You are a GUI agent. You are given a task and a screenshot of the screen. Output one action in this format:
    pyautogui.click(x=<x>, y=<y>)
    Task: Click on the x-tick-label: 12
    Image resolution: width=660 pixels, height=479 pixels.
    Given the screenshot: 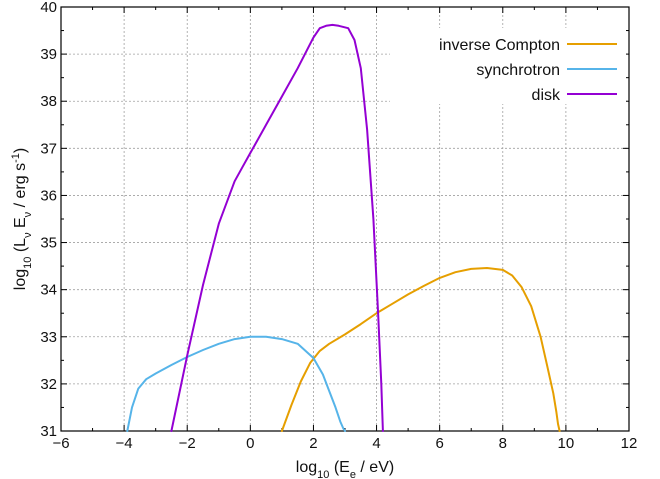 What is the action you would take?
    pyautogui.click(x=629, y=443)
    